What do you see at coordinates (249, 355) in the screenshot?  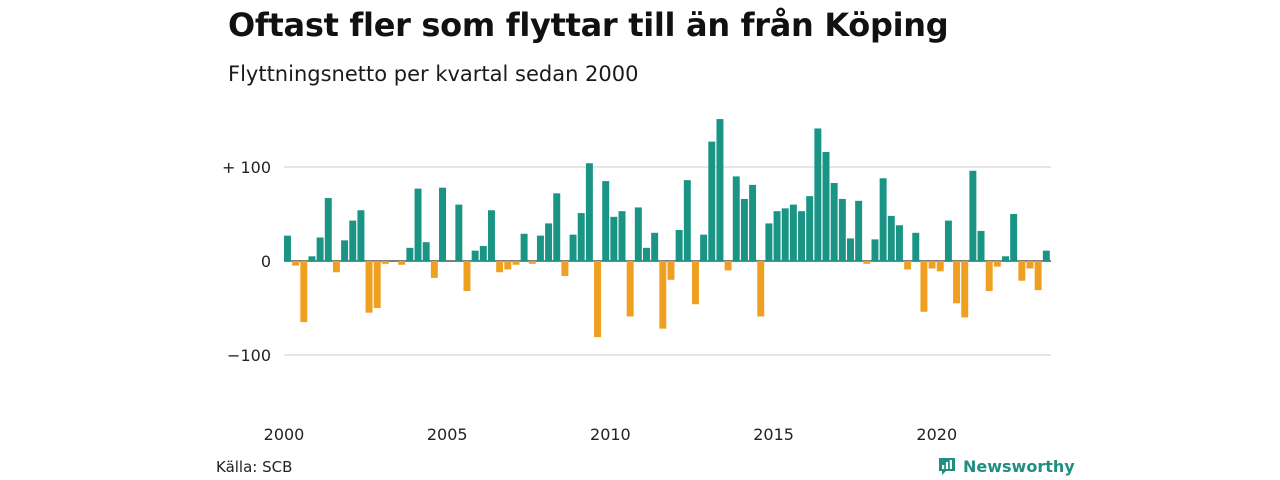 I see `y-tick-label: −100` at bounding box center [249, 355].